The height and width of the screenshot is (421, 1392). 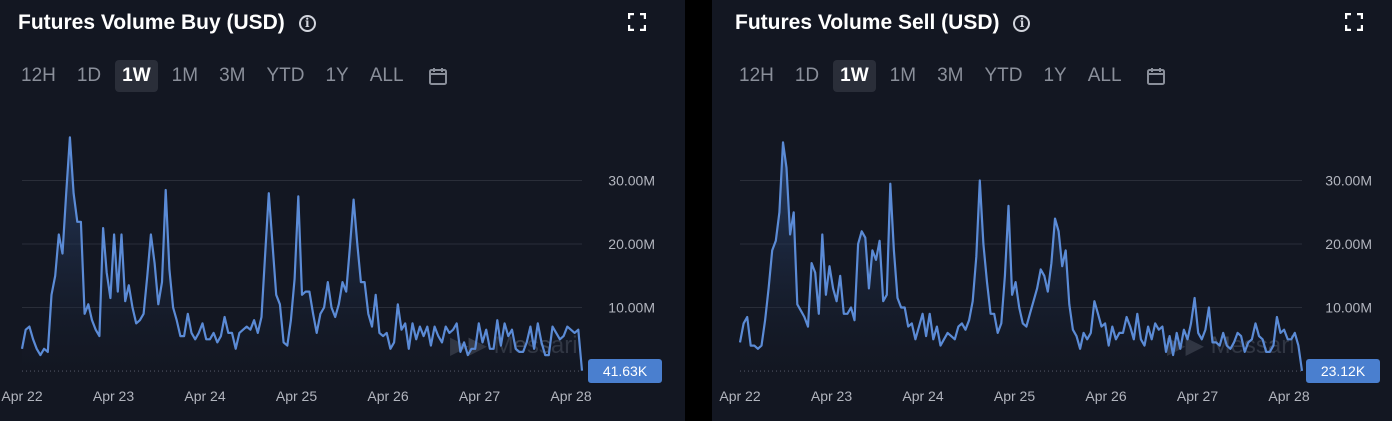 I want to click on last-value-label: 23.12K, so click(x=1343, y=371).